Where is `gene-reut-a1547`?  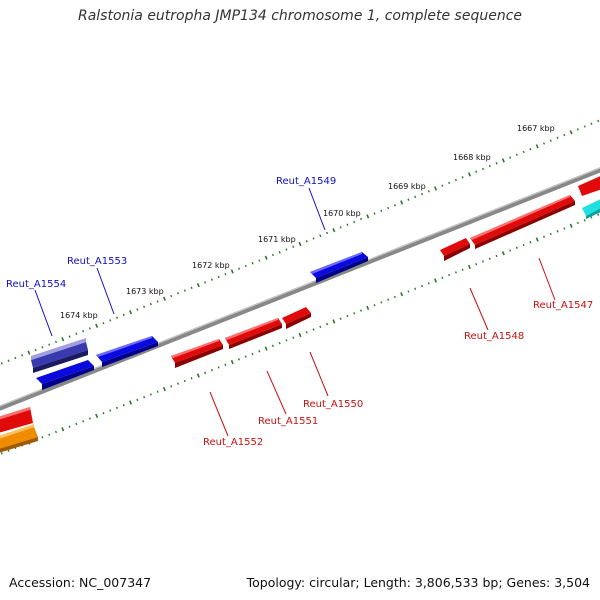
gene-reut-a1547 is located at coordinates (522, 222).